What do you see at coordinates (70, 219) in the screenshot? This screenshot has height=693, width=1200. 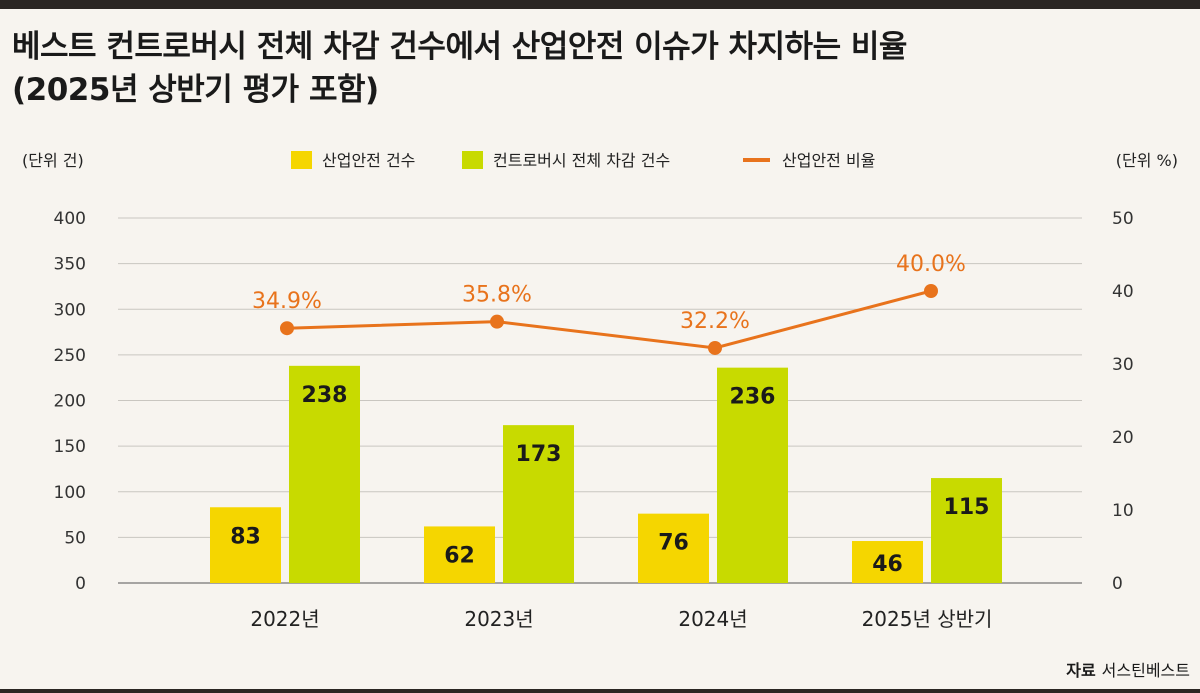 I see `left-tick-label: 400` at bounding box center [70, 219].